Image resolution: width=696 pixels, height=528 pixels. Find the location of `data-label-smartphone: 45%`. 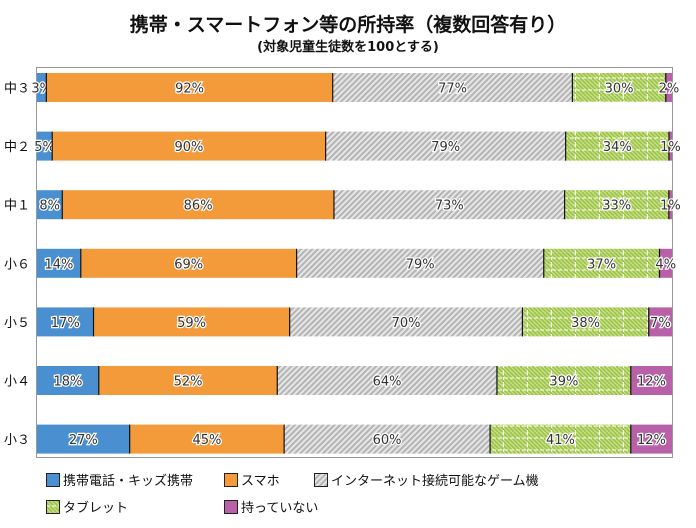

data-label-smartphone: 45% is located at coordinates (206, 440).